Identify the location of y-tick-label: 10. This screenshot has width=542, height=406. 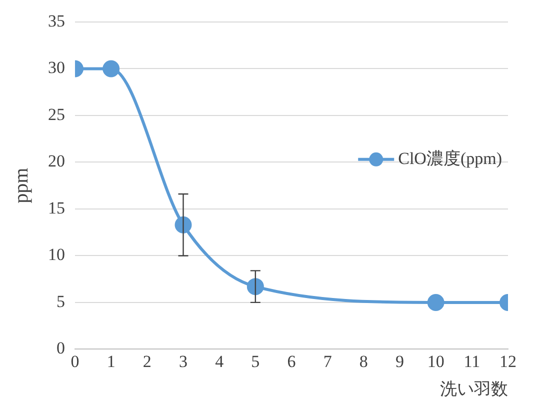
(56, 254).